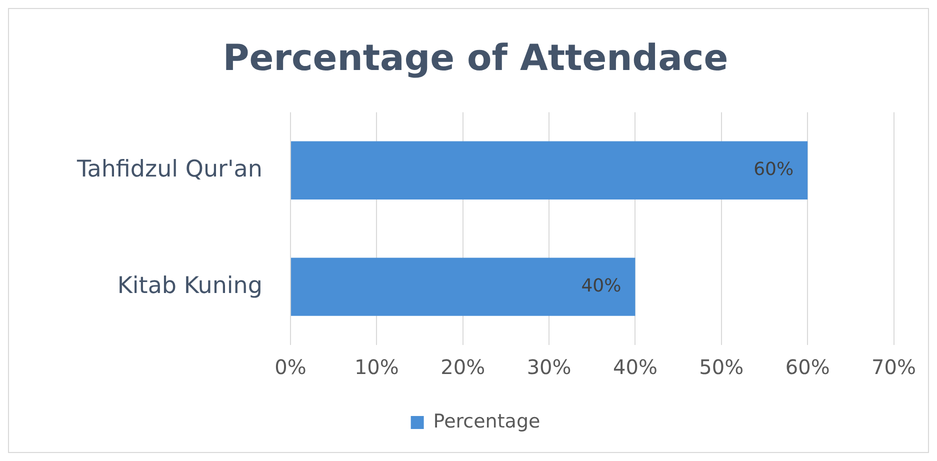 The image size is (937, 461). What do you see at coordinates (475, 58) in the screenshot?
I see `chart-title: Percentage of Attendace` at bounding box center [475, 58].